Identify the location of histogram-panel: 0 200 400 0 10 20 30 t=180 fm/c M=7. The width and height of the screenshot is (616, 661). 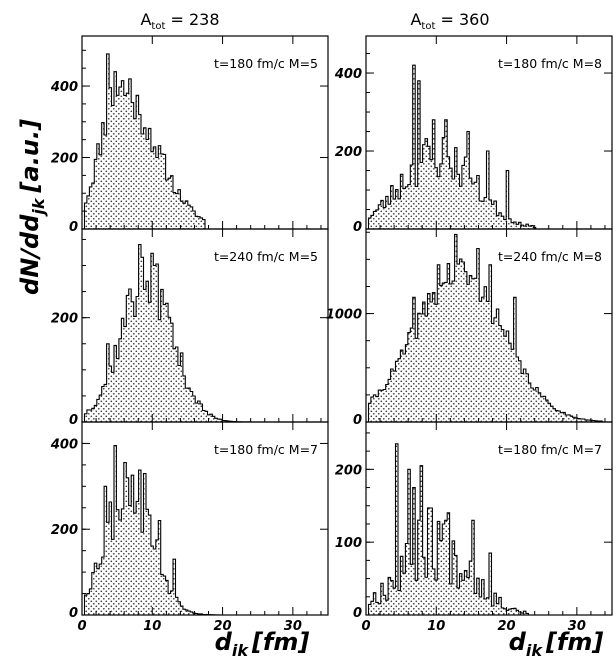
(189, 527).